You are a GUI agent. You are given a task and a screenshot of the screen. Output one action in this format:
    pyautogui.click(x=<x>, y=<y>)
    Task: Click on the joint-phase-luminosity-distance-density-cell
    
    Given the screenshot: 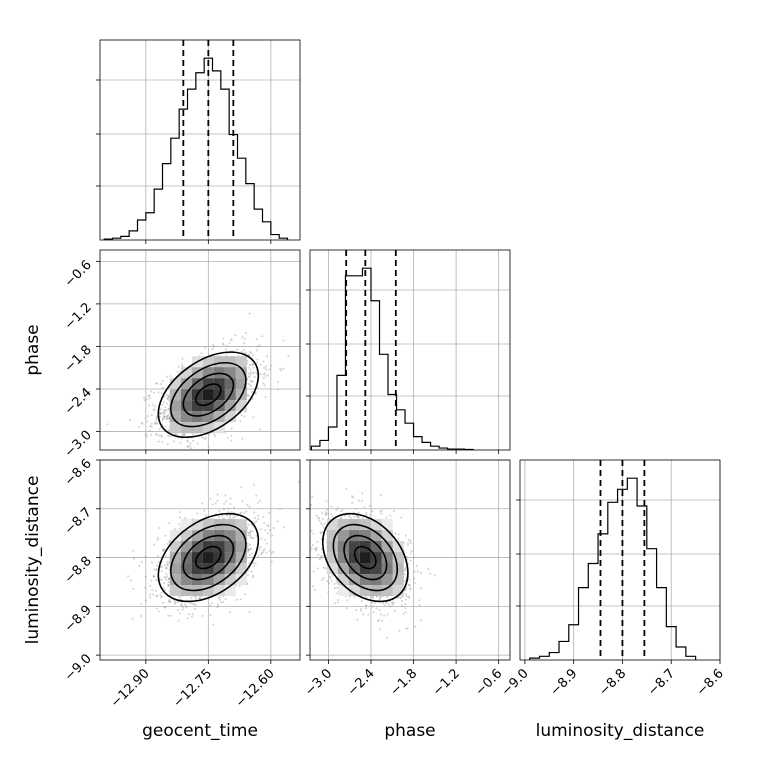 What is the action you would take?
    pyautogui.click(x=354, y=591)
    